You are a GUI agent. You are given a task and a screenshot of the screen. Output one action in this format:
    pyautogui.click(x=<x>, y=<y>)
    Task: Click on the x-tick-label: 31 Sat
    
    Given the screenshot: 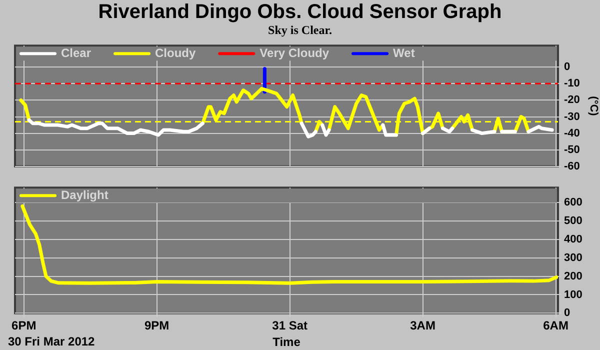 What is the action you would take?
    pyautogui.click(x=290, y=325)
    